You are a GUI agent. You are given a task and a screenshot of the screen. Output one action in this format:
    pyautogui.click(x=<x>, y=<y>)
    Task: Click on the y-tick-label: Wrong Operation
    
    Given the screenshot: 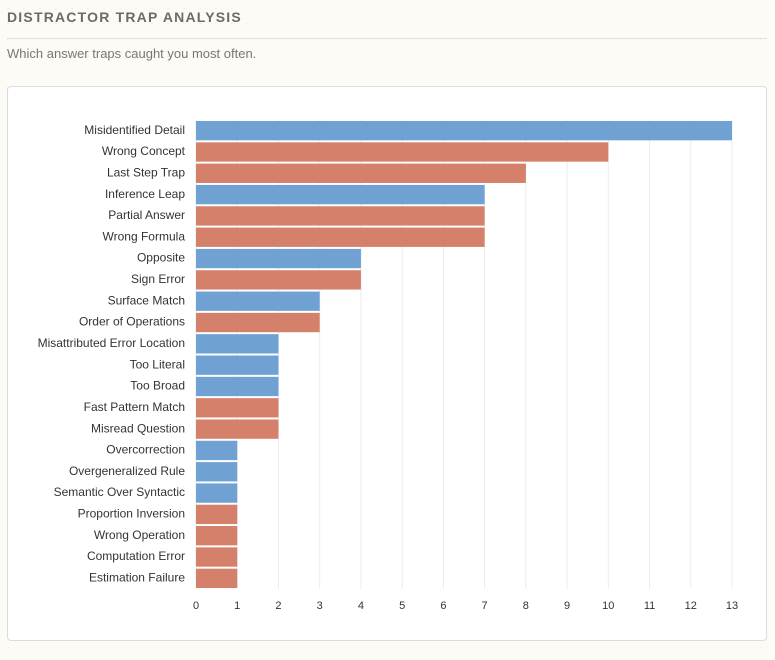 What is the action you would take?
    pyautogui.click(x=139, y=535)
    